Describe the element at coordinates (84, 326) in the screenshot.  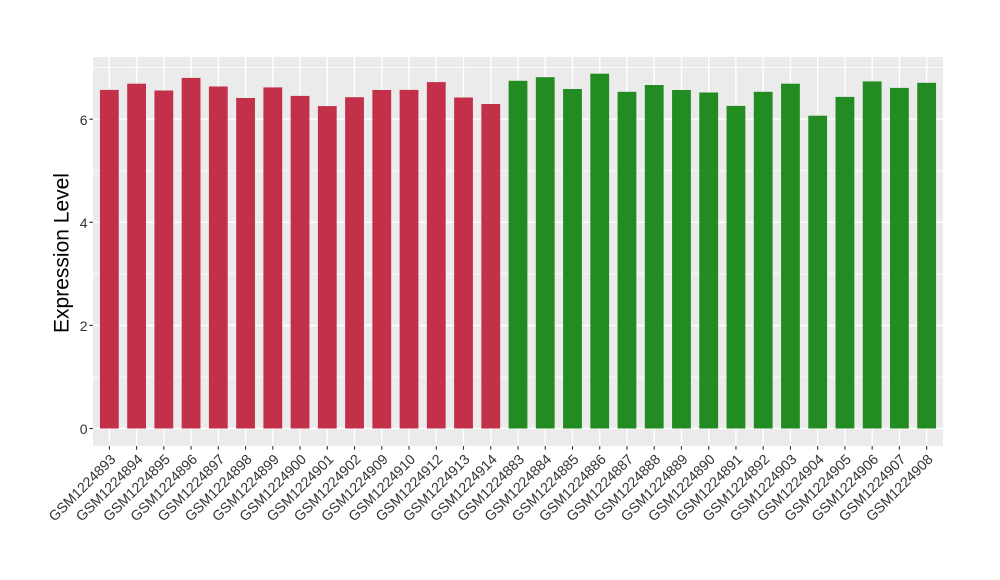
I see `svg-text: 2` at that location.